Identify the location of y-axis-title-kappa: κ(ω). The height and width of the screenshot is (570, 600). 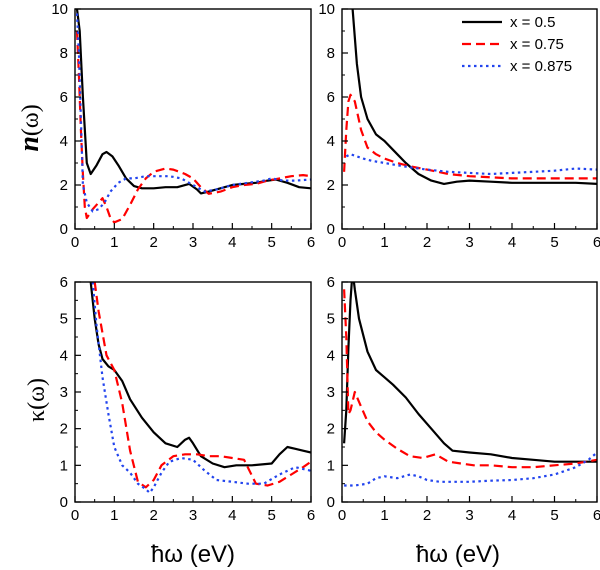
(37, 400).